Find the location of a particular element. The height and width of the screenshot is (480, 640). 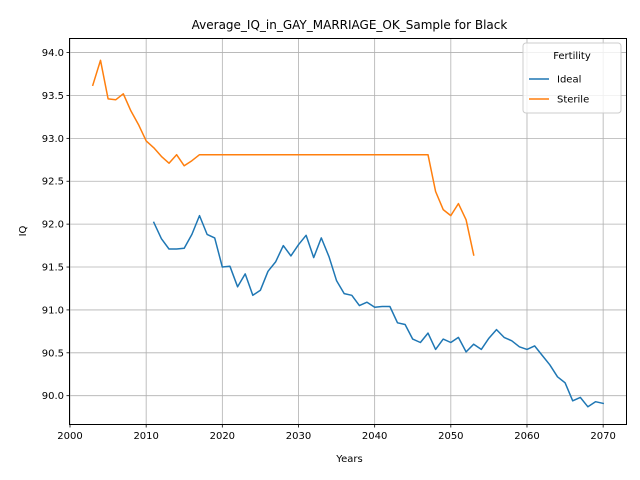

y-tick-label: 92.0 is located at coordinates (53, 225).